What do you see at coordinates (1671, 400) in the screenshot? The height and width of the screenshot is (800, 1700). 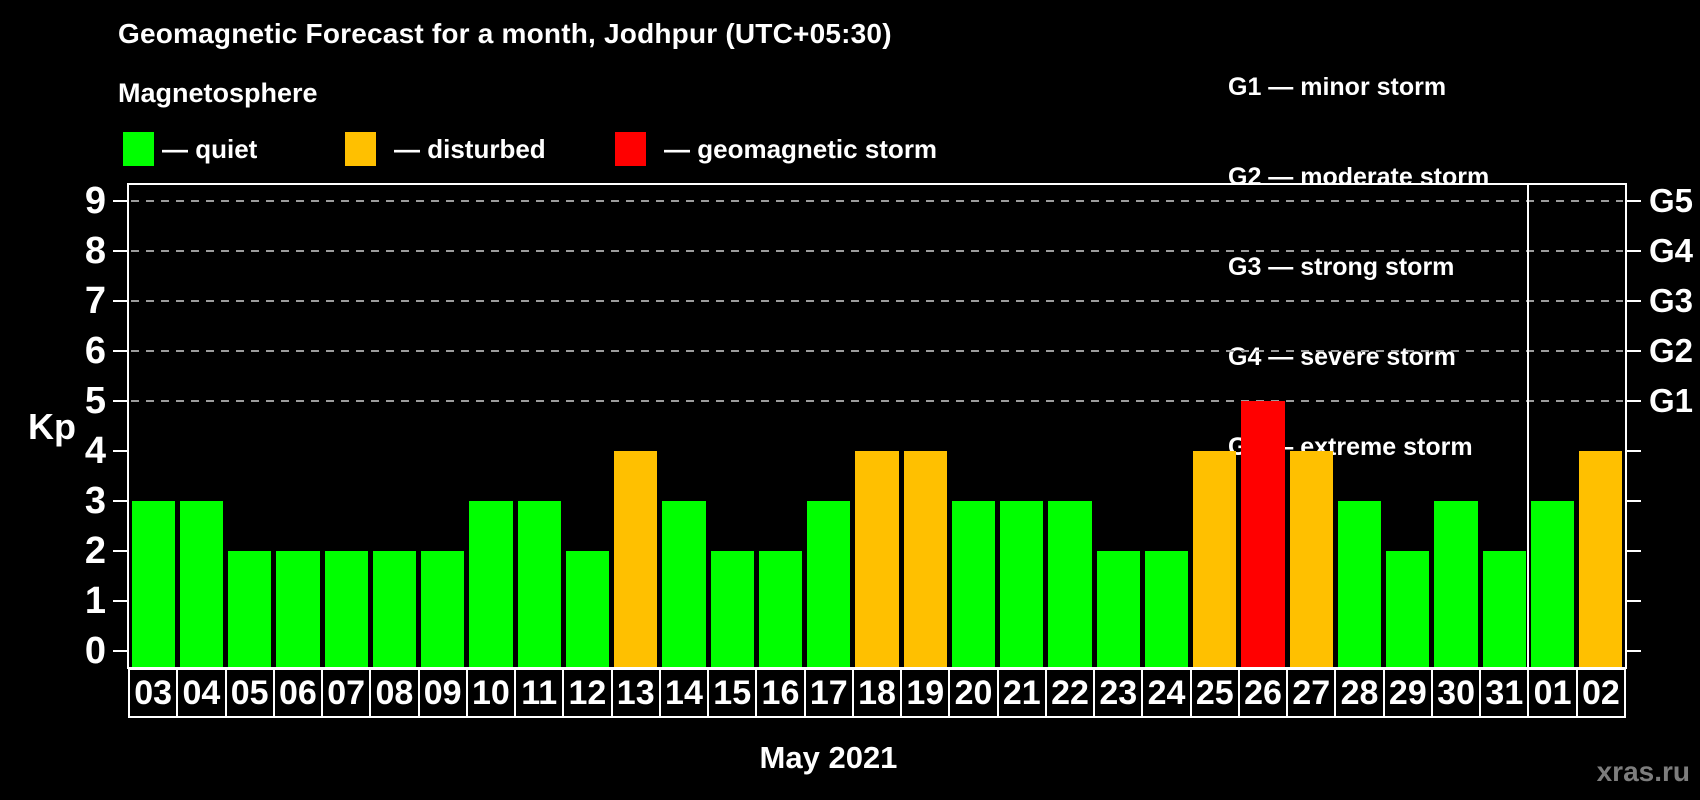 I see `g-axis-label-g1: G1` at bounding box center [1671, 400].